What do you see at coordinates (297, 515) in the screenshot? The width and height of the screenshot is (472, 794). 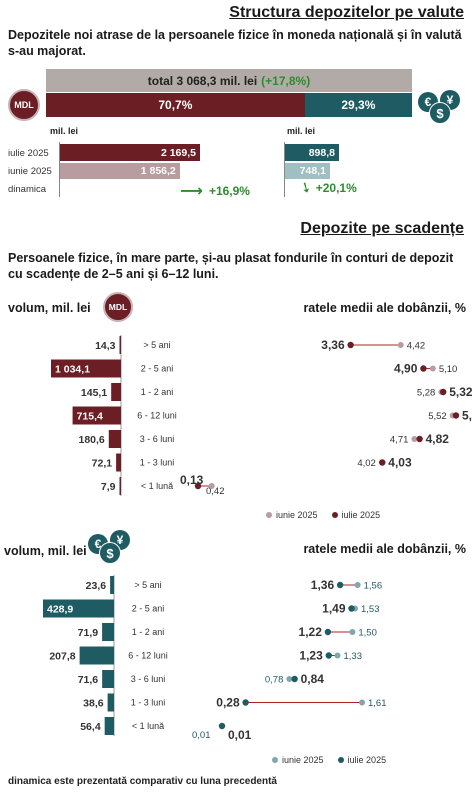 I see `legend-prev-label: iunie 2025` at bounding box center [297, 515].